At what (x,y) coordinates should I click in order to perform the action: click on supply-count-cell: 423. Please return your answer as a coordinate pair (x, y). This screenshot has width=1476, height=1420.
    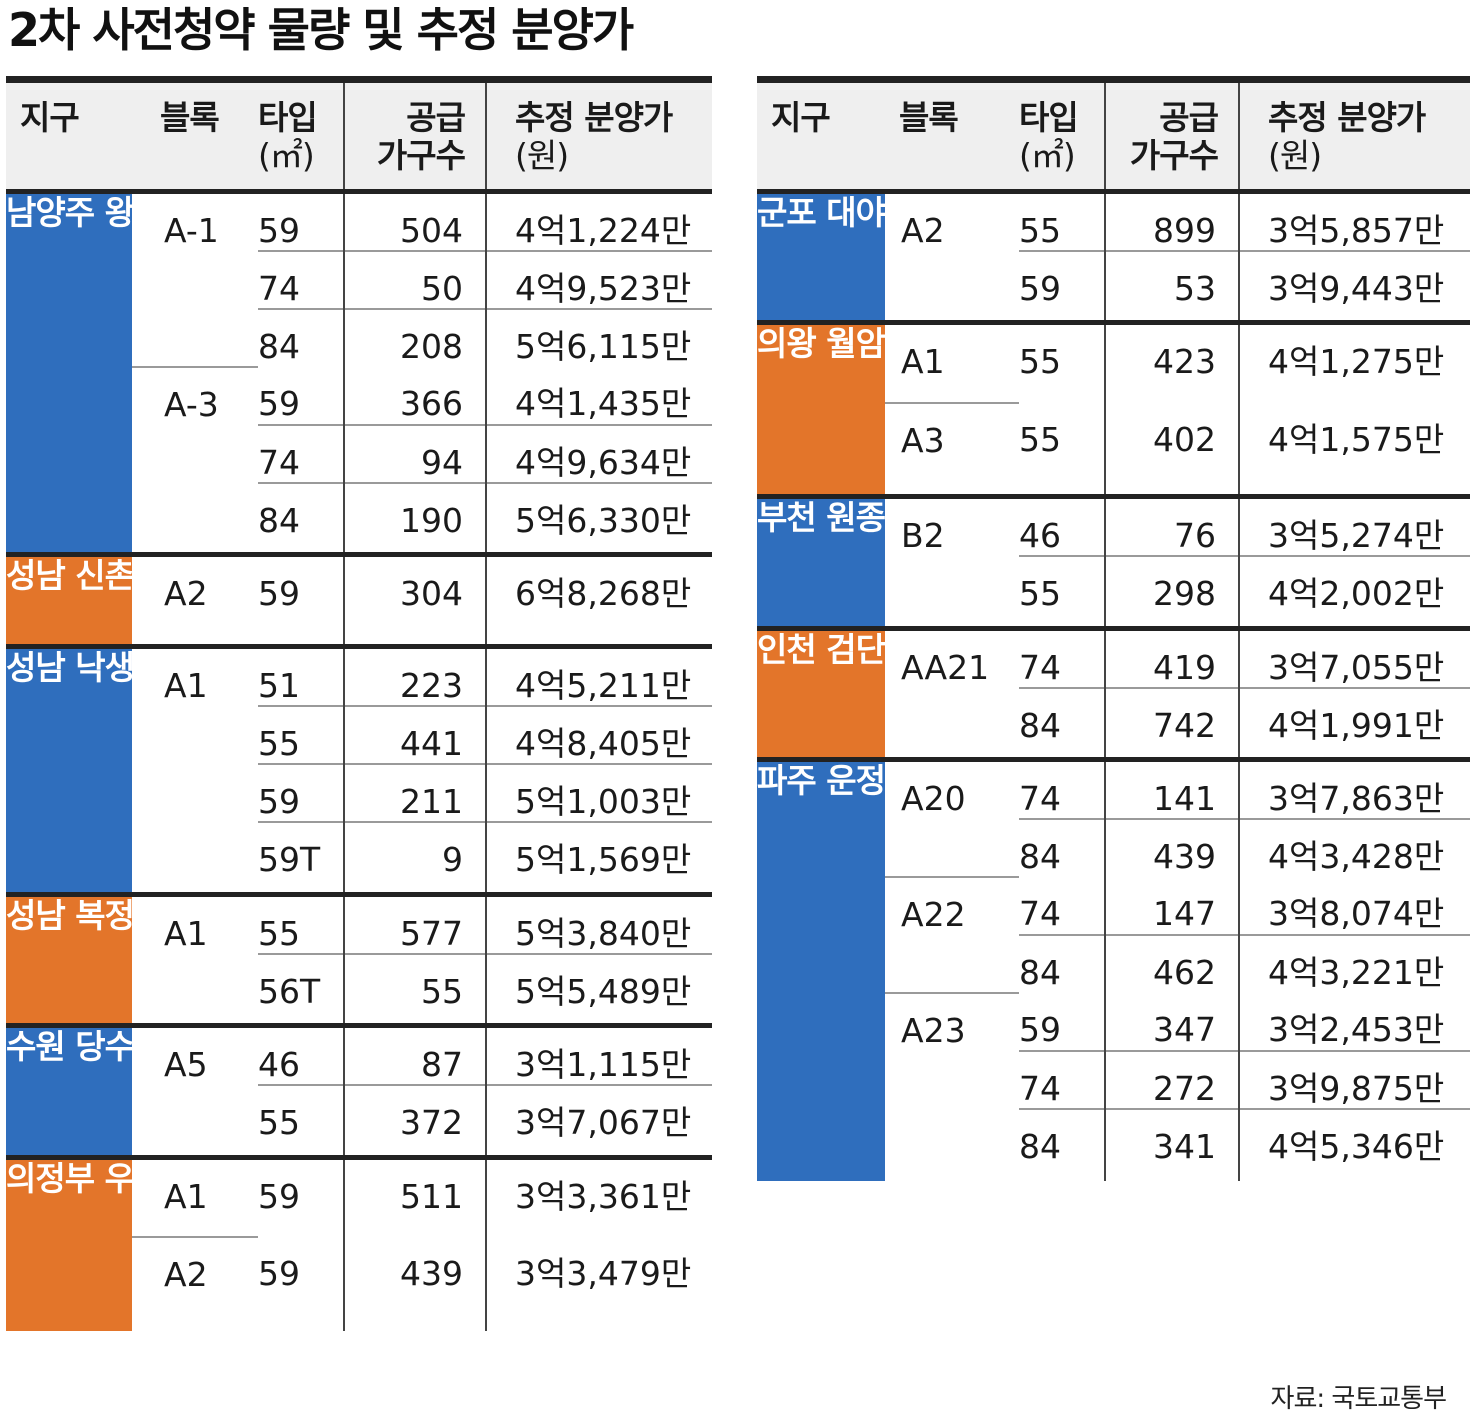
    Looking at the image, I should click on (1171, 361).